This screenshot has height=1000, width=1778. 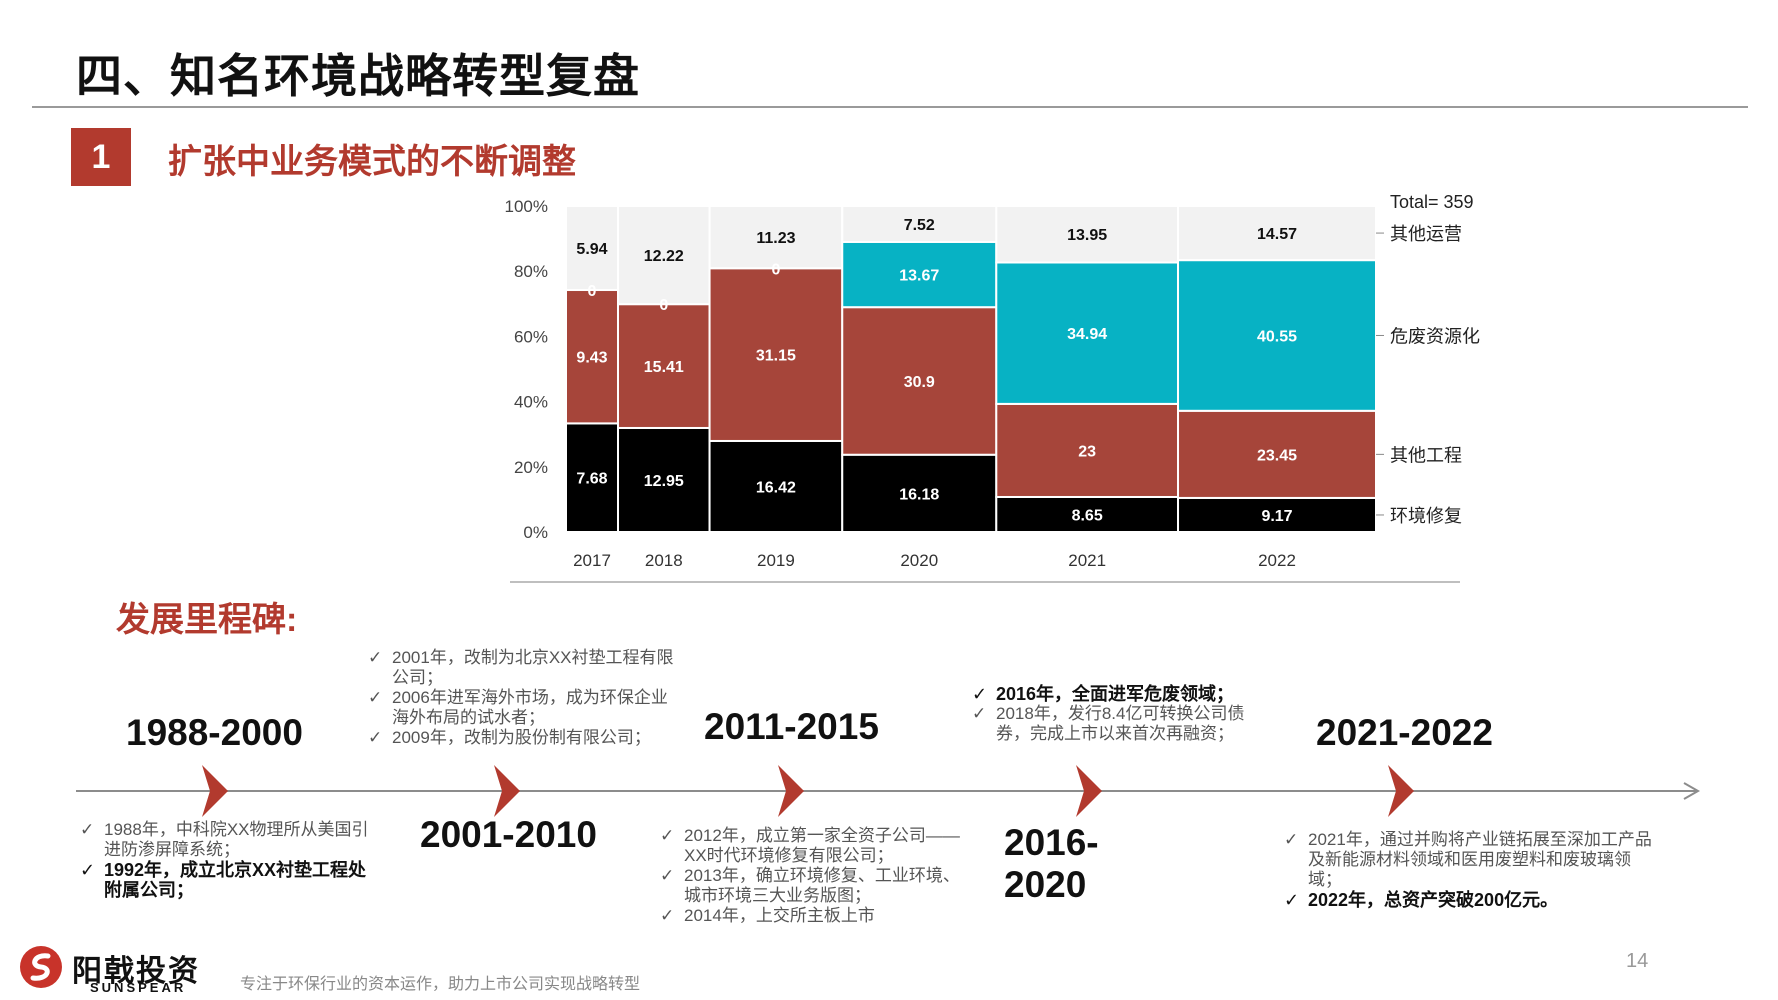 I want to click on milestone-note: ✓ 1988年，中科院XX物理所从美国引进防渗屏障系统；, so click(x=224, y=839).